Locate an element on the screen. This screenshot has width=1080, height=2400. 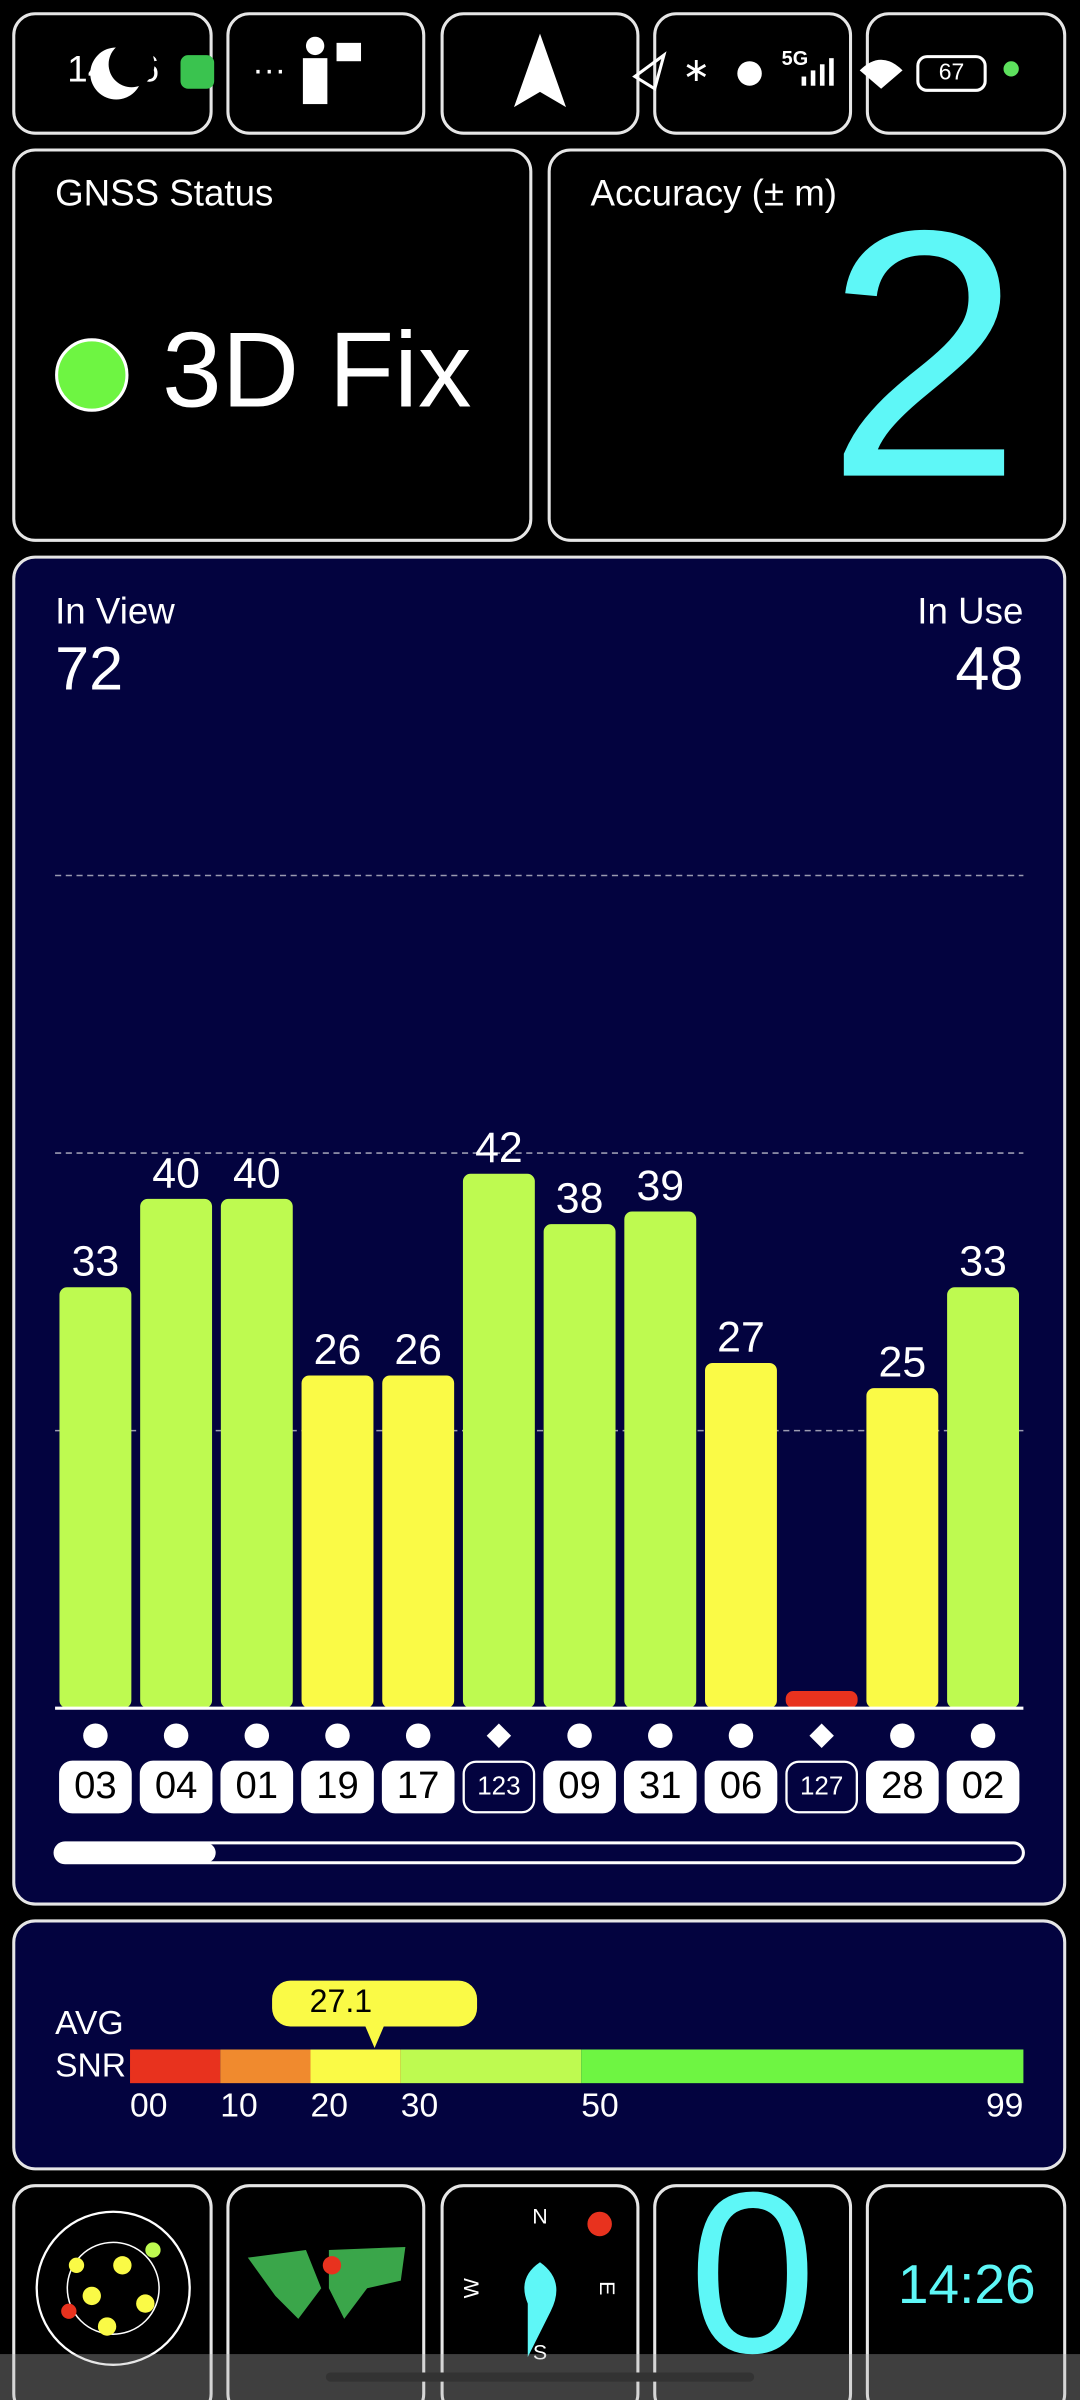
value-label: 25 is located at coordinates (903, 1363).